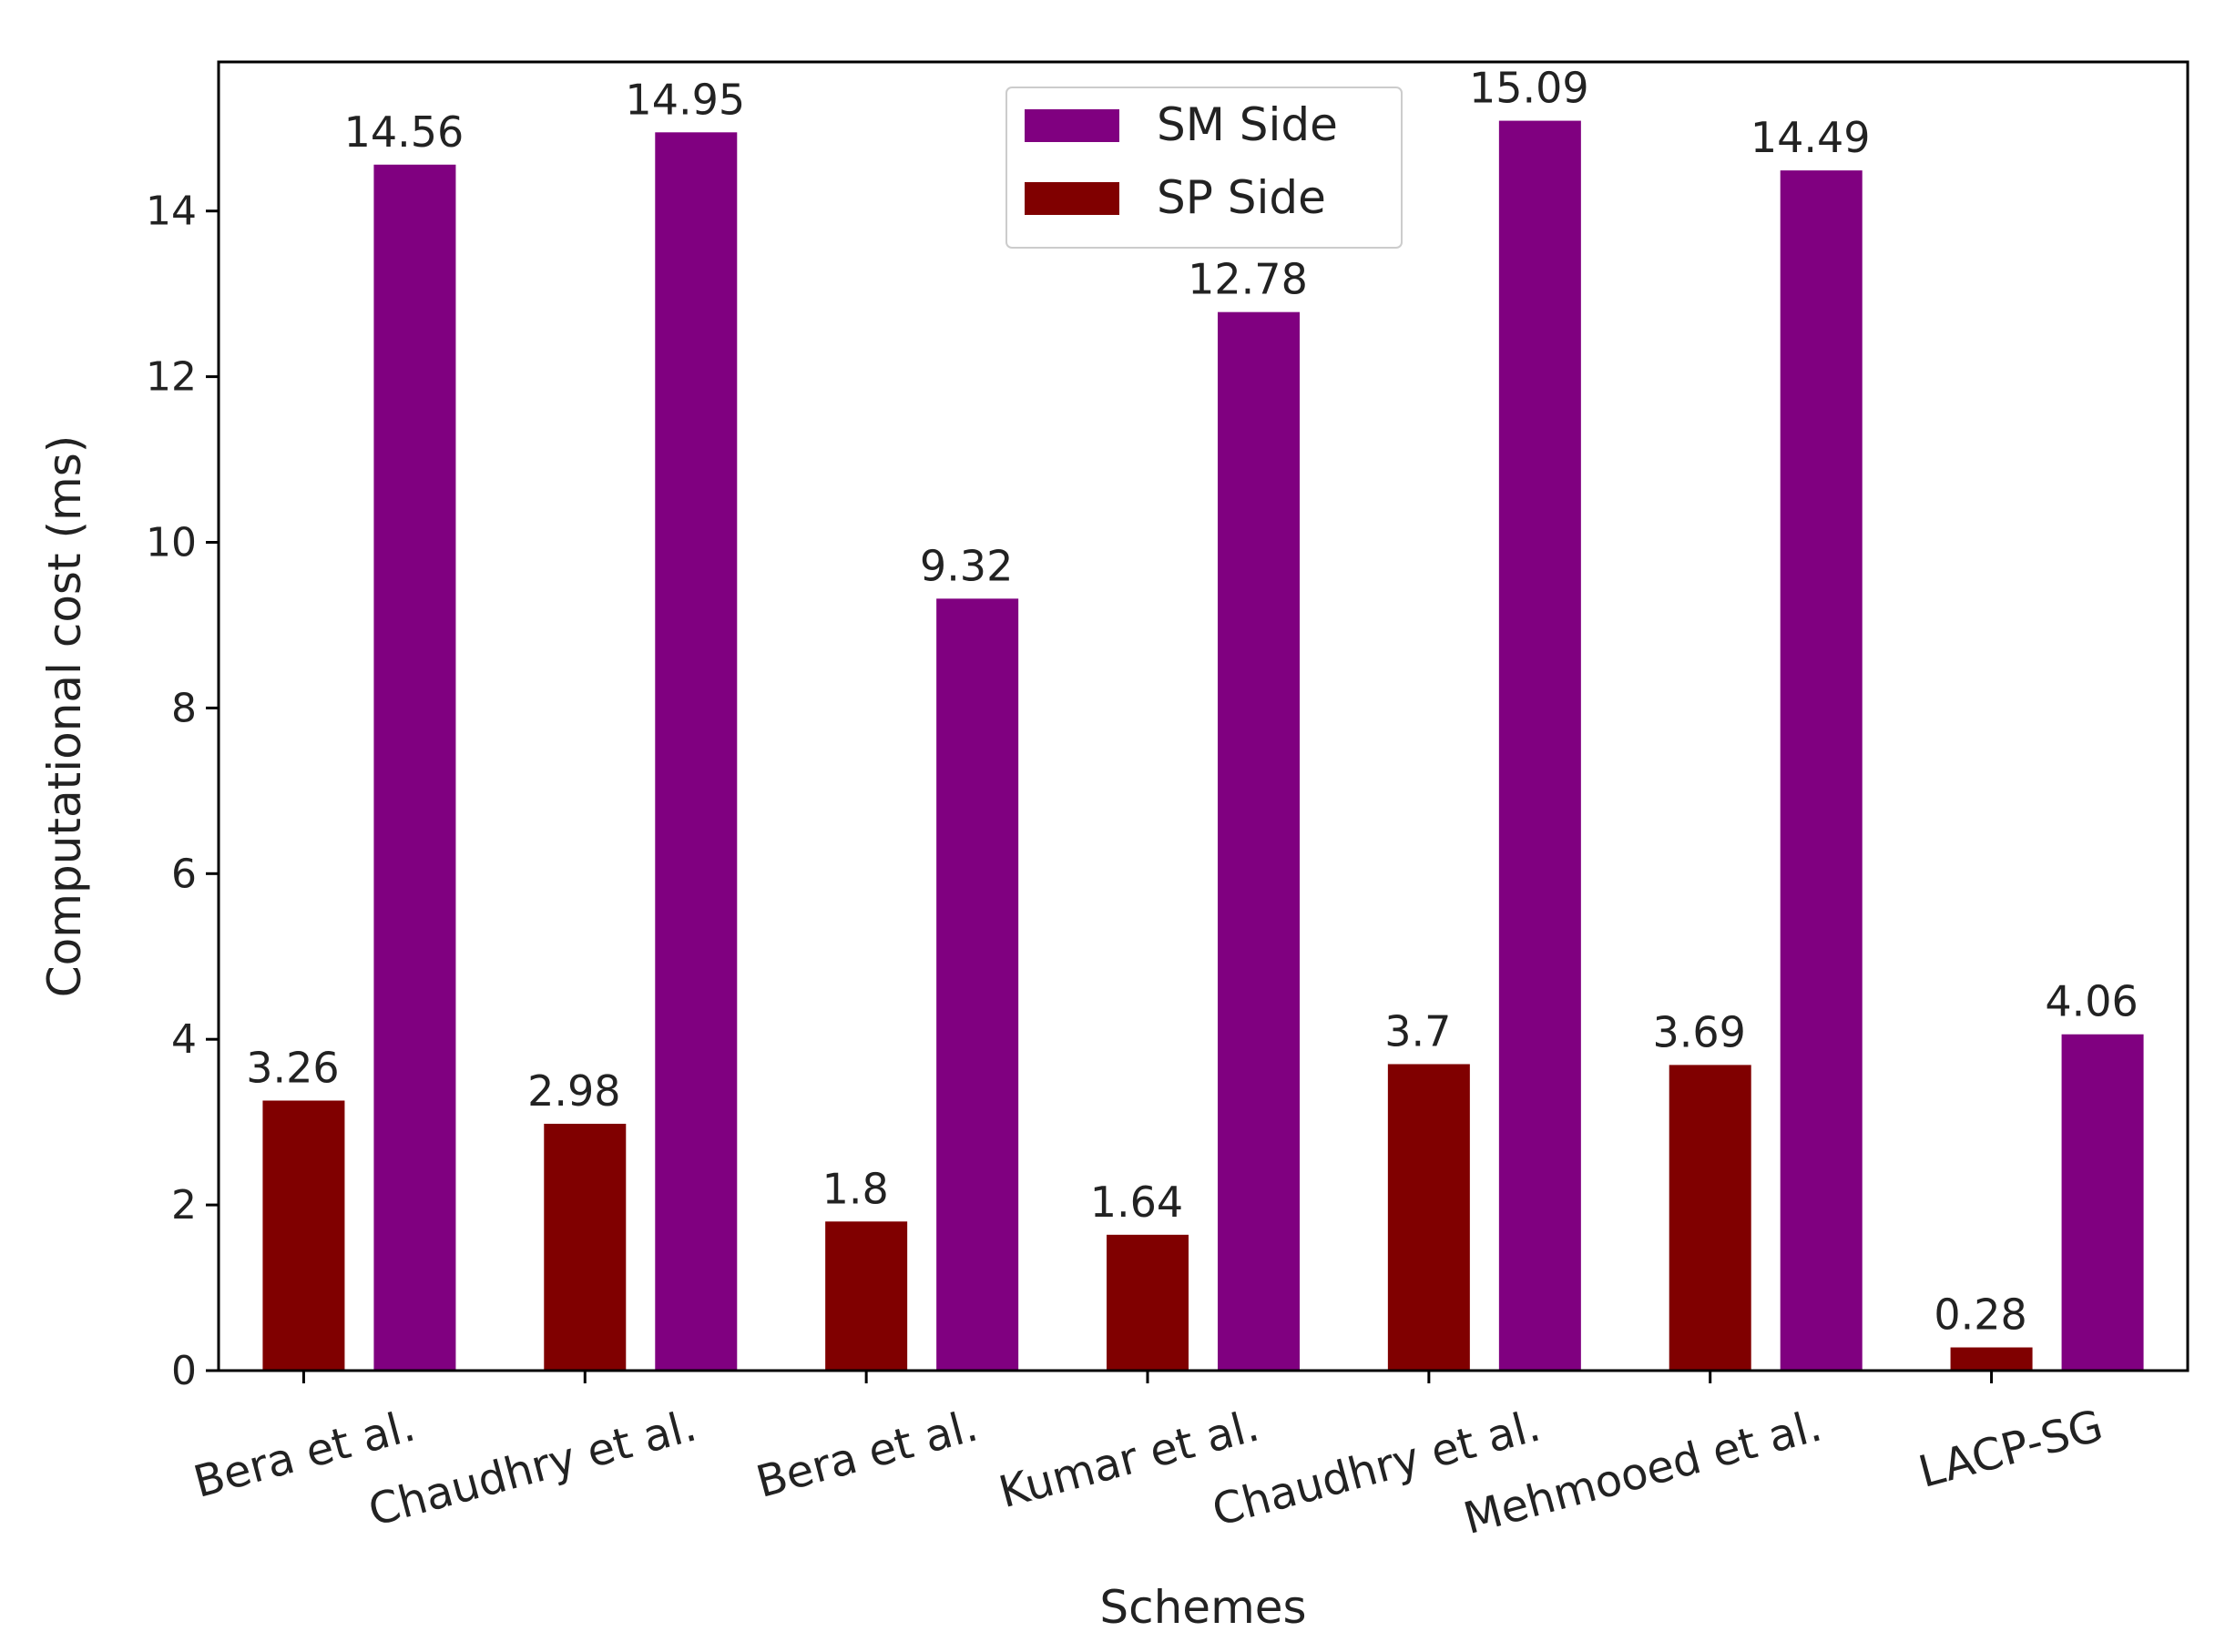 The image size is (2215, 1652). What do you see at coordinates (404, 132) in the screenshot?
I see `data-label-sm-side: 14.56` at bounding box center [404, 132].